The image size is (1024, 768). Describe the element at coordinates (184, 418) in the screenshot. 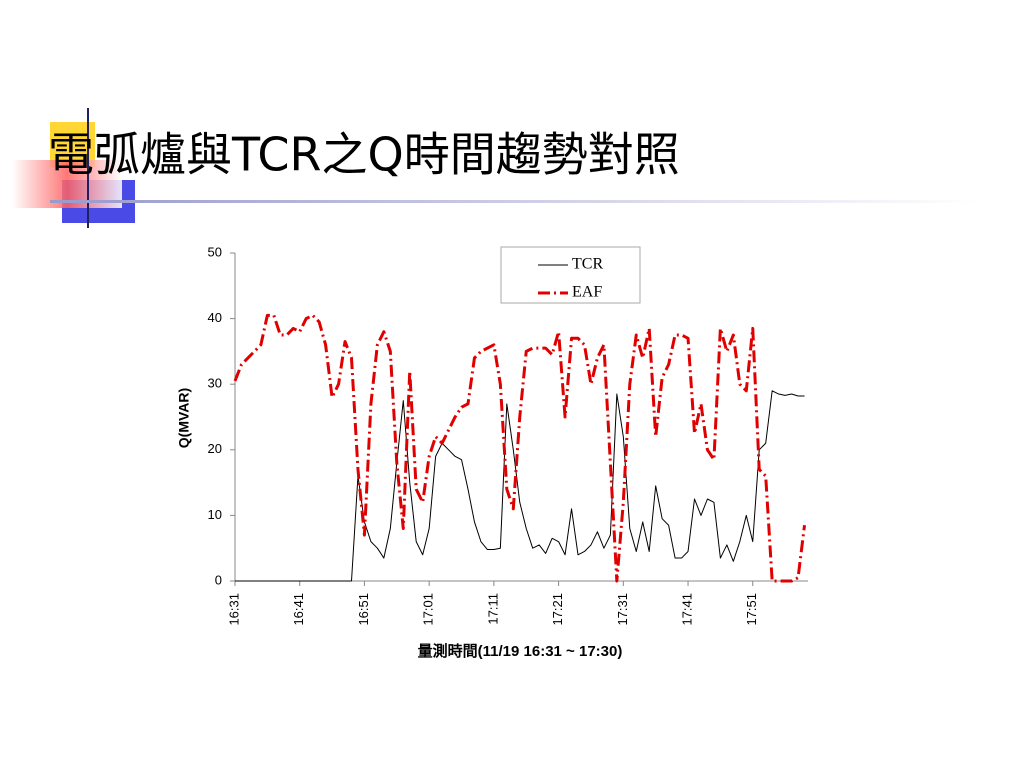

I see `y-axis-title: Q(MVAR)` at that location.